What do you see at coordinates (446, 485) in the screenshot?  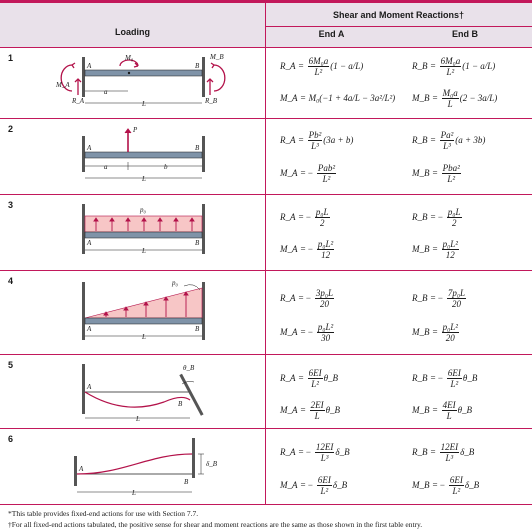 I see `eq-mb: M_B = − 6EI L² δ_B` at bounding box center [446, 485].